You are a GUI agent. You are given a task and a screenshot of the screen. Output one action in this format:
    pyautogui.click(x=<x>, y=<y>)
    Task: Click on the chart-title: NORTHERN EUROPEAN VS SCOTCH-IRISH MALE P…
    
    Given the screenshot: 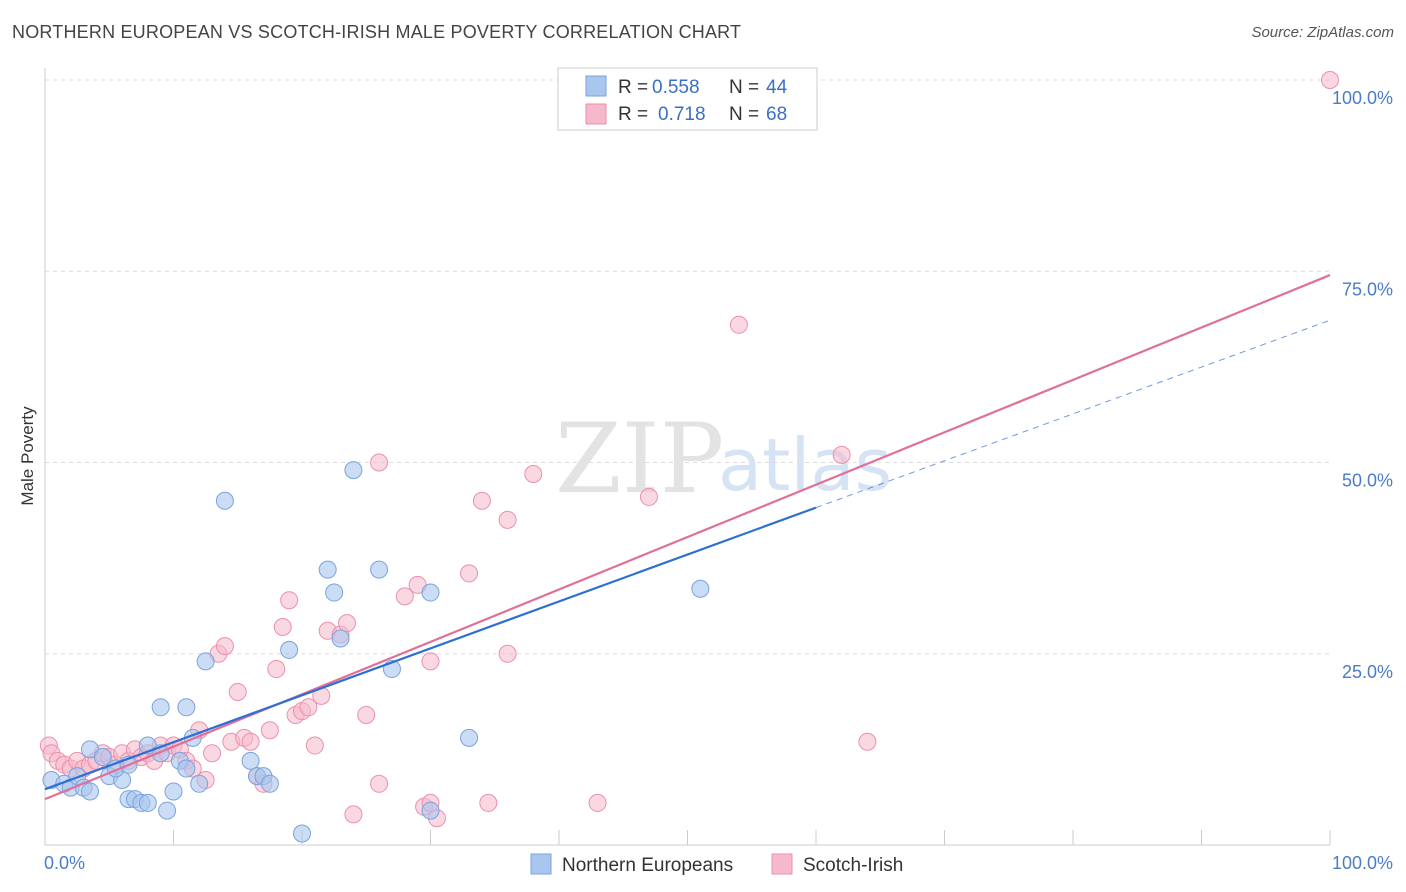 What is the action you would take?
    pyautogui.click(x=377, y=32)
    